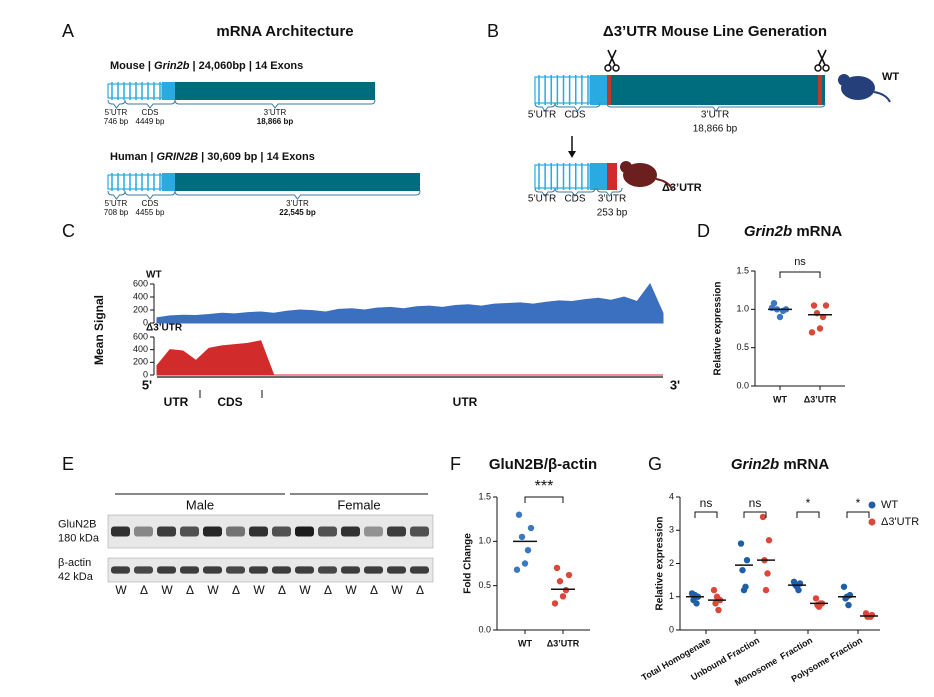 This screenshot has width=934, height=697. I want to click on header-part: | 30,609 bp | 14 Exons, so click(256, 157).